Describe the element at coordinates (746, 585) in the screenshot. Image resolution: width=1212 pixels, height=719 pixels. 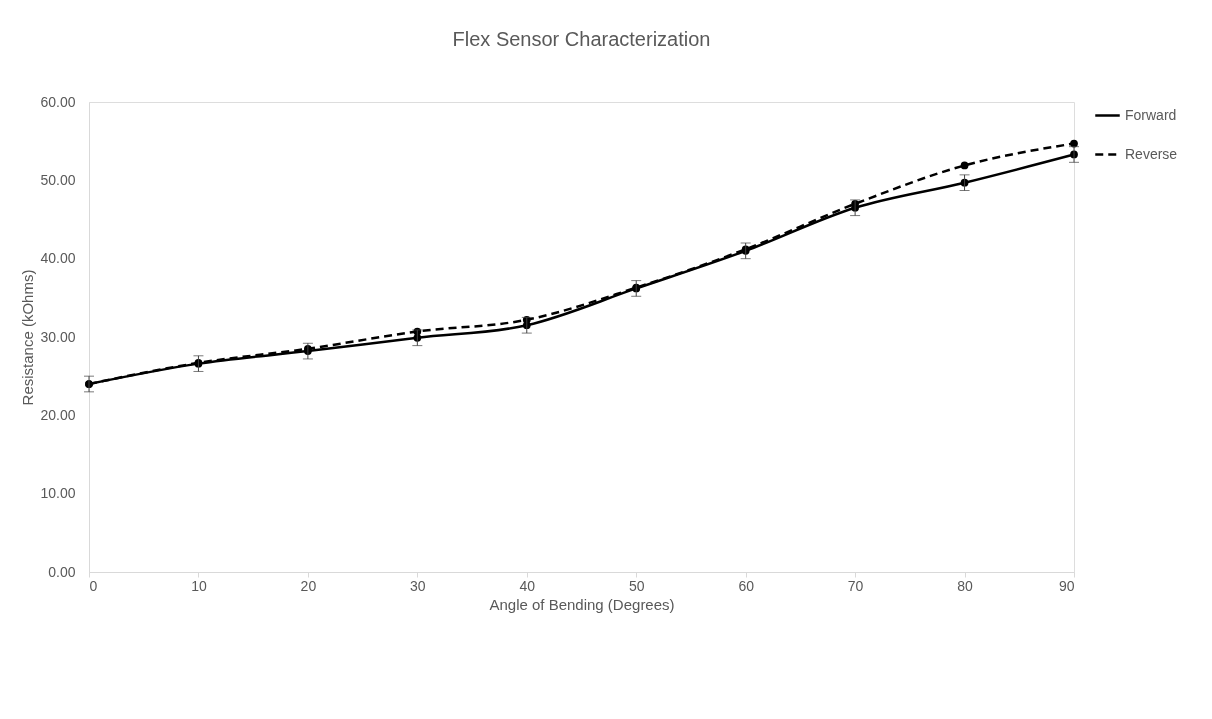
I see `x-tick-label: 60` at that location.